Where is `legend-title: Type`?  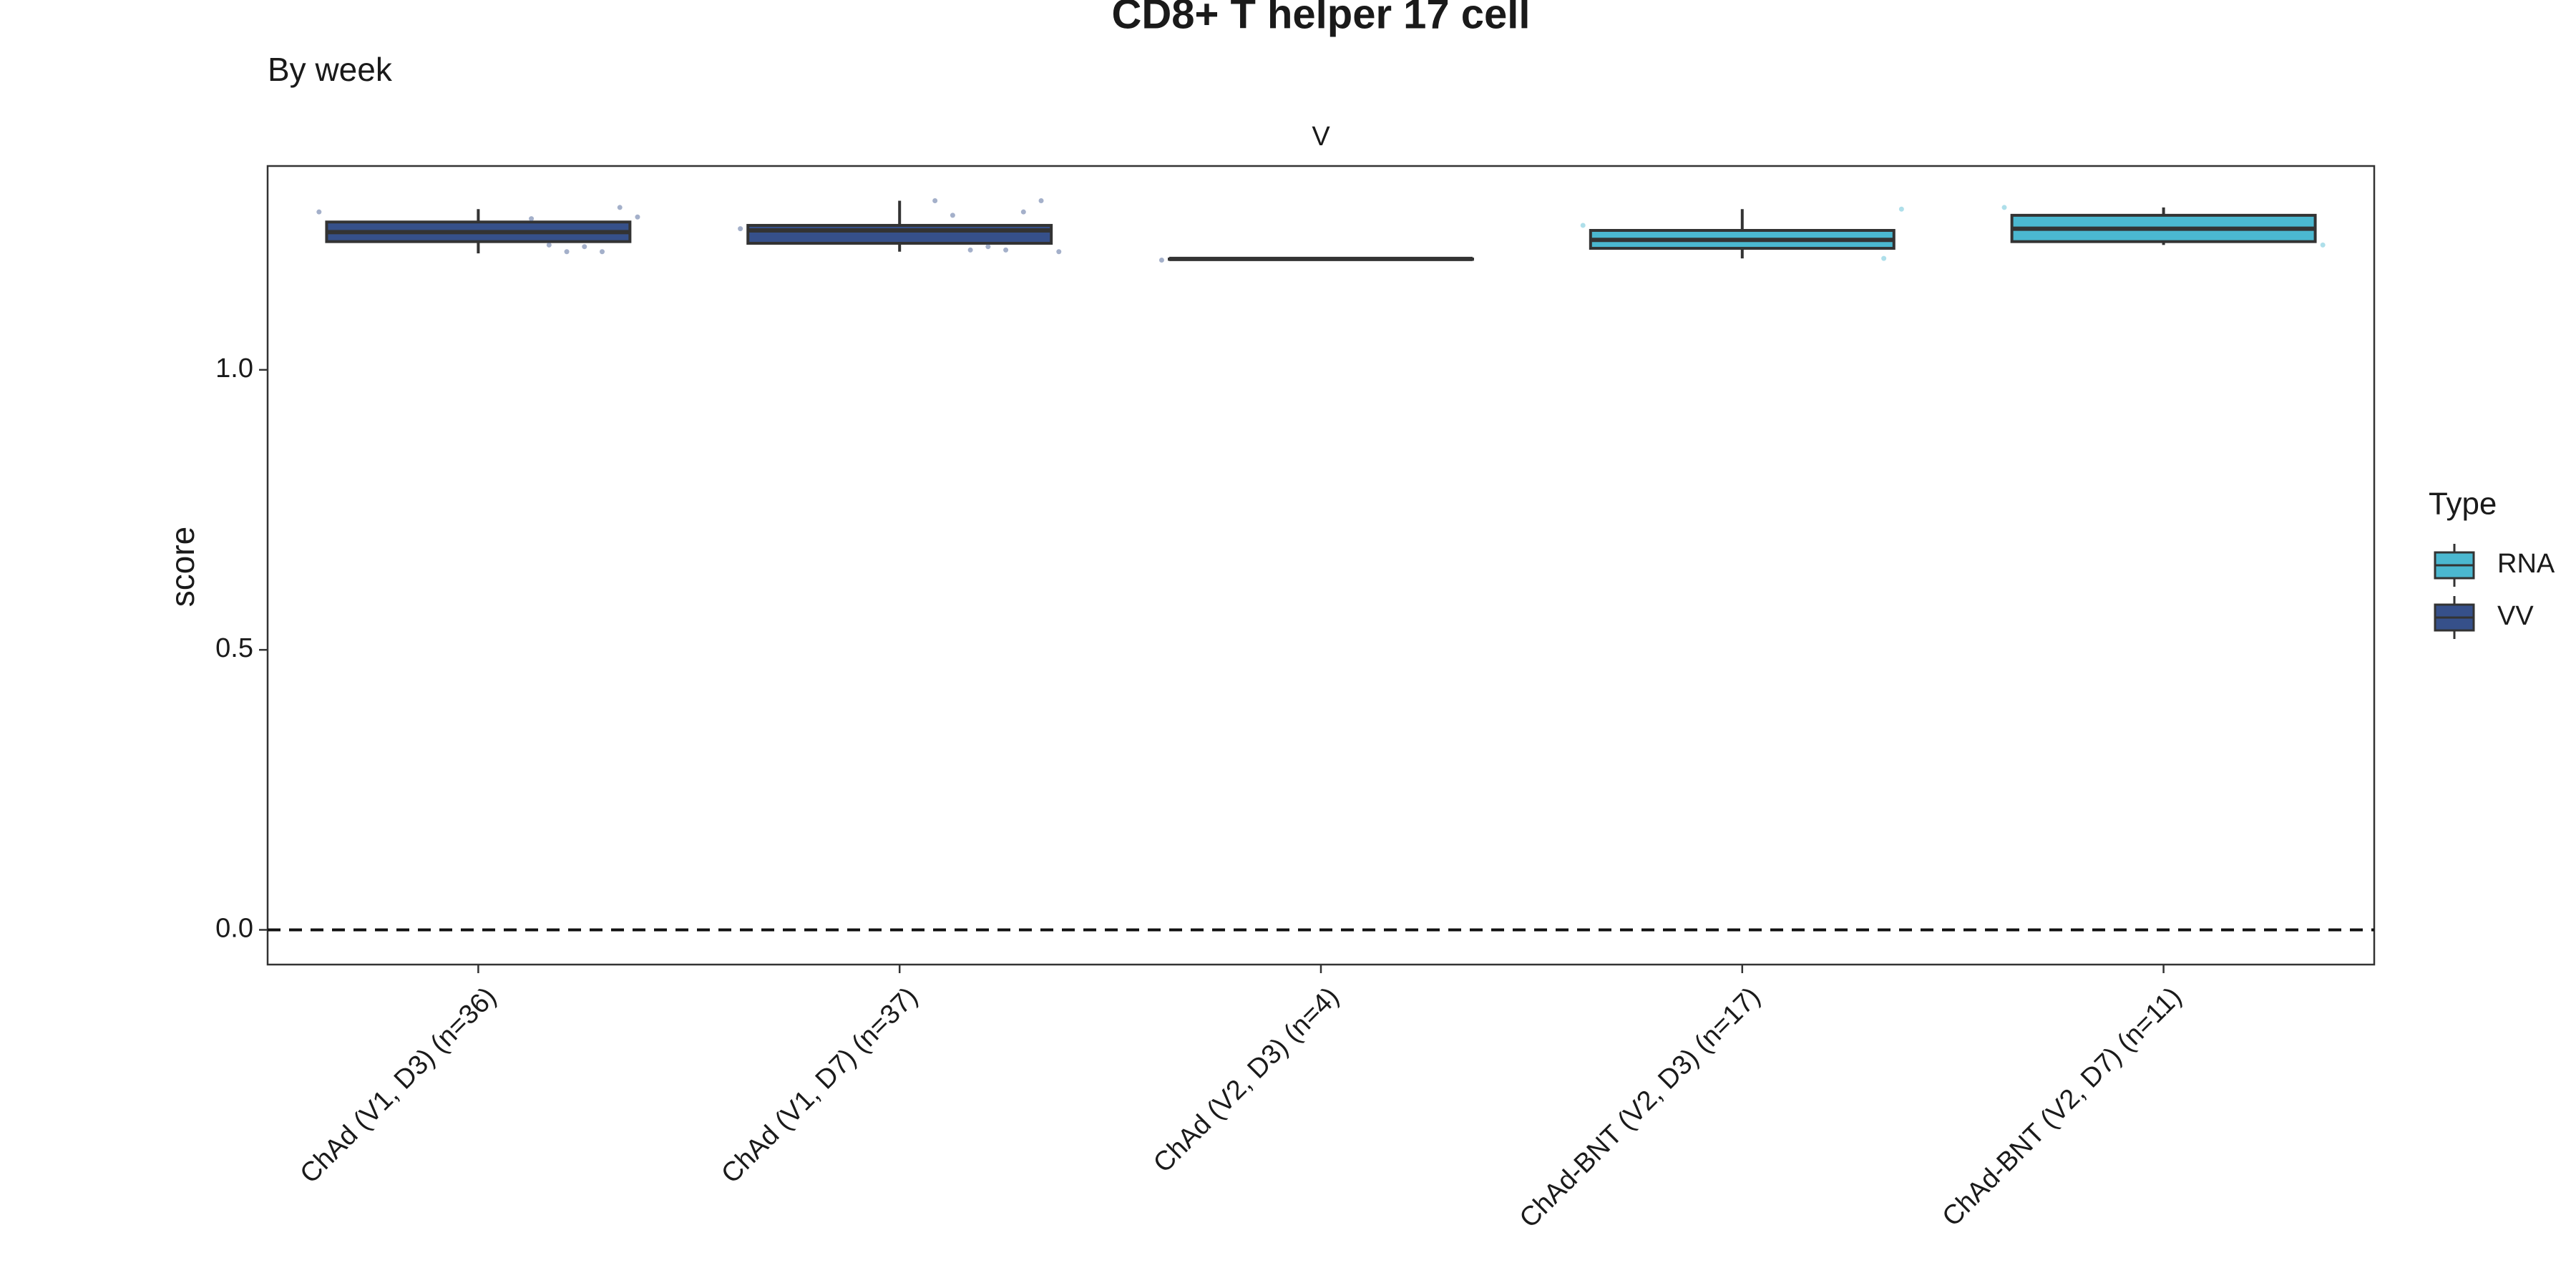
legend-title: Type is located at coordinates (2463, 504).